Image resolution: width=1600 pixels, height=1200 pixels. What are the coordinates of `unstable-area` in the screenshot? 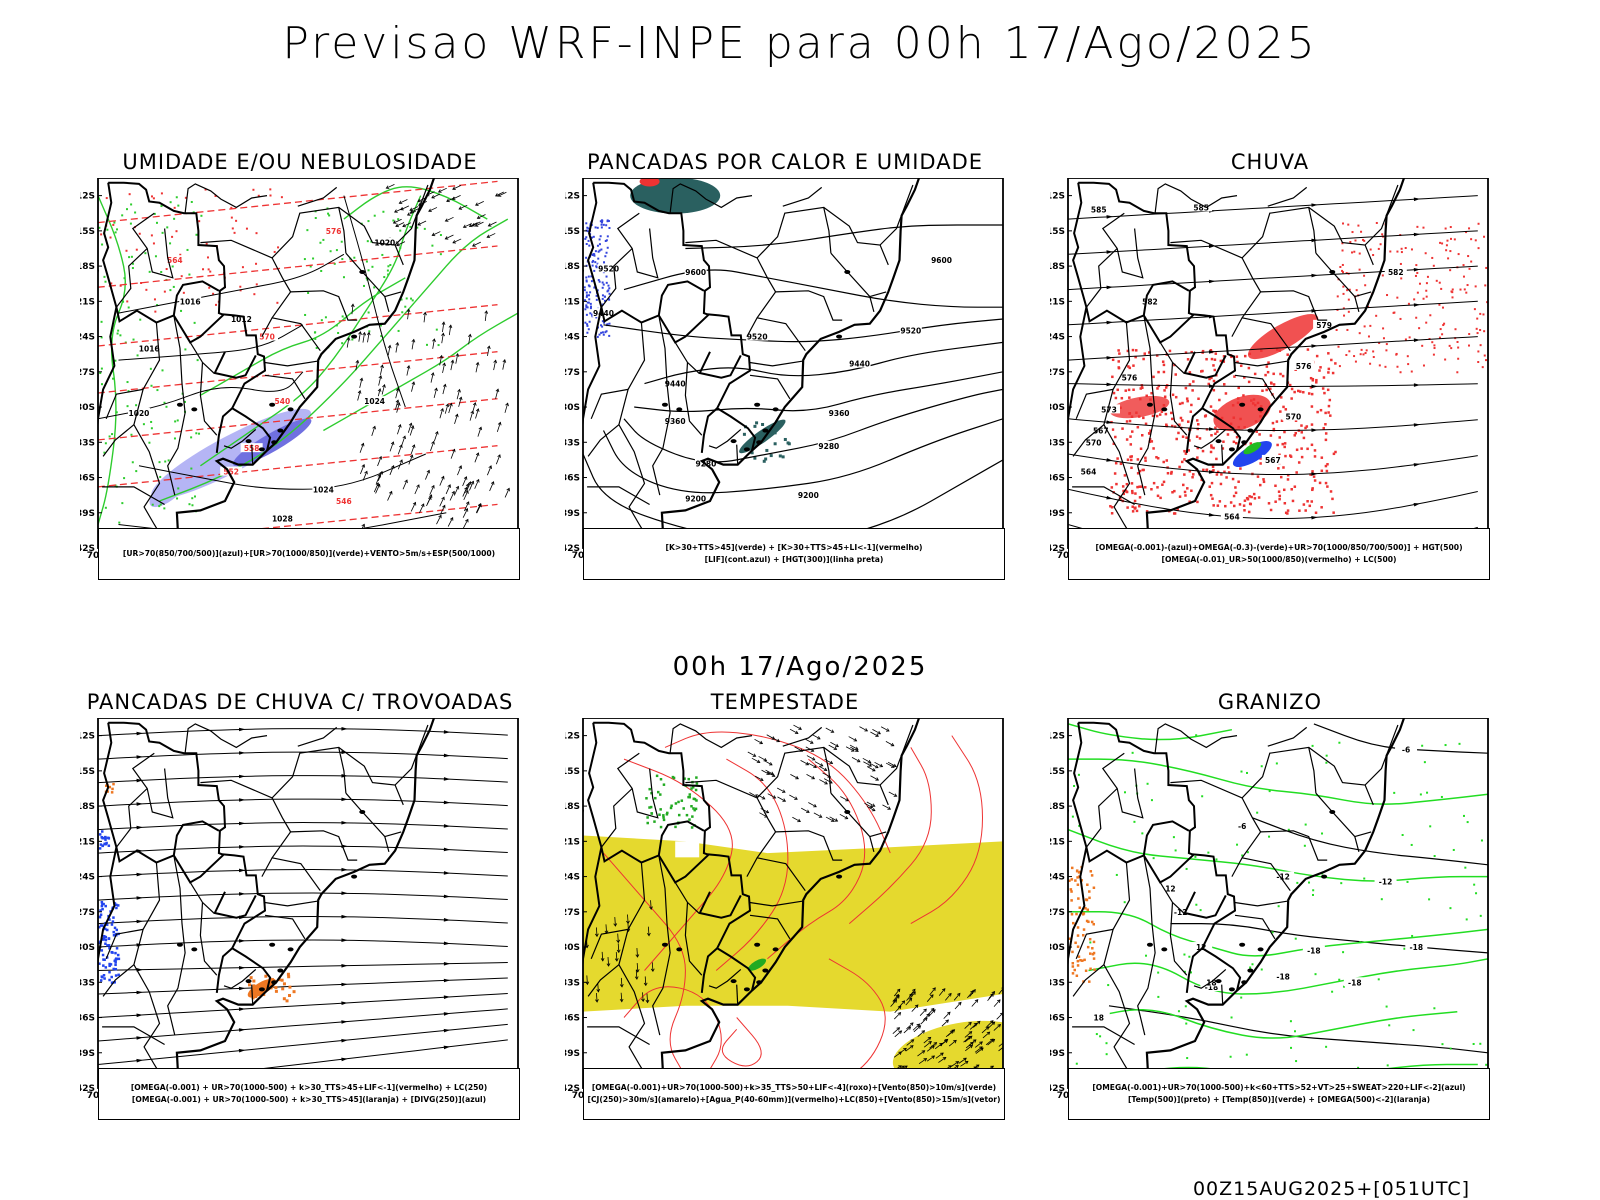 It's located at (649, 182).